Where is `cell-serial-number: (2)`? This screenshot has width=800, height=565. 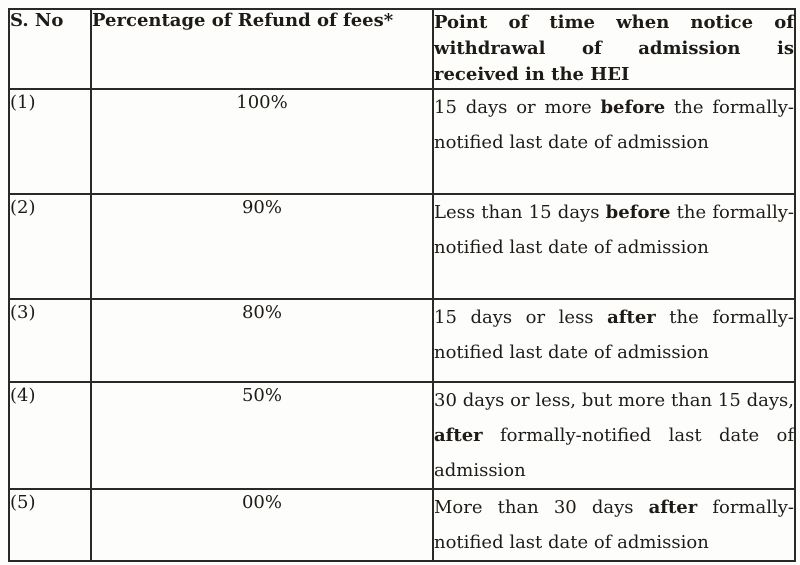
cell-serial-number: (2) is located at coordinates (50, 246).